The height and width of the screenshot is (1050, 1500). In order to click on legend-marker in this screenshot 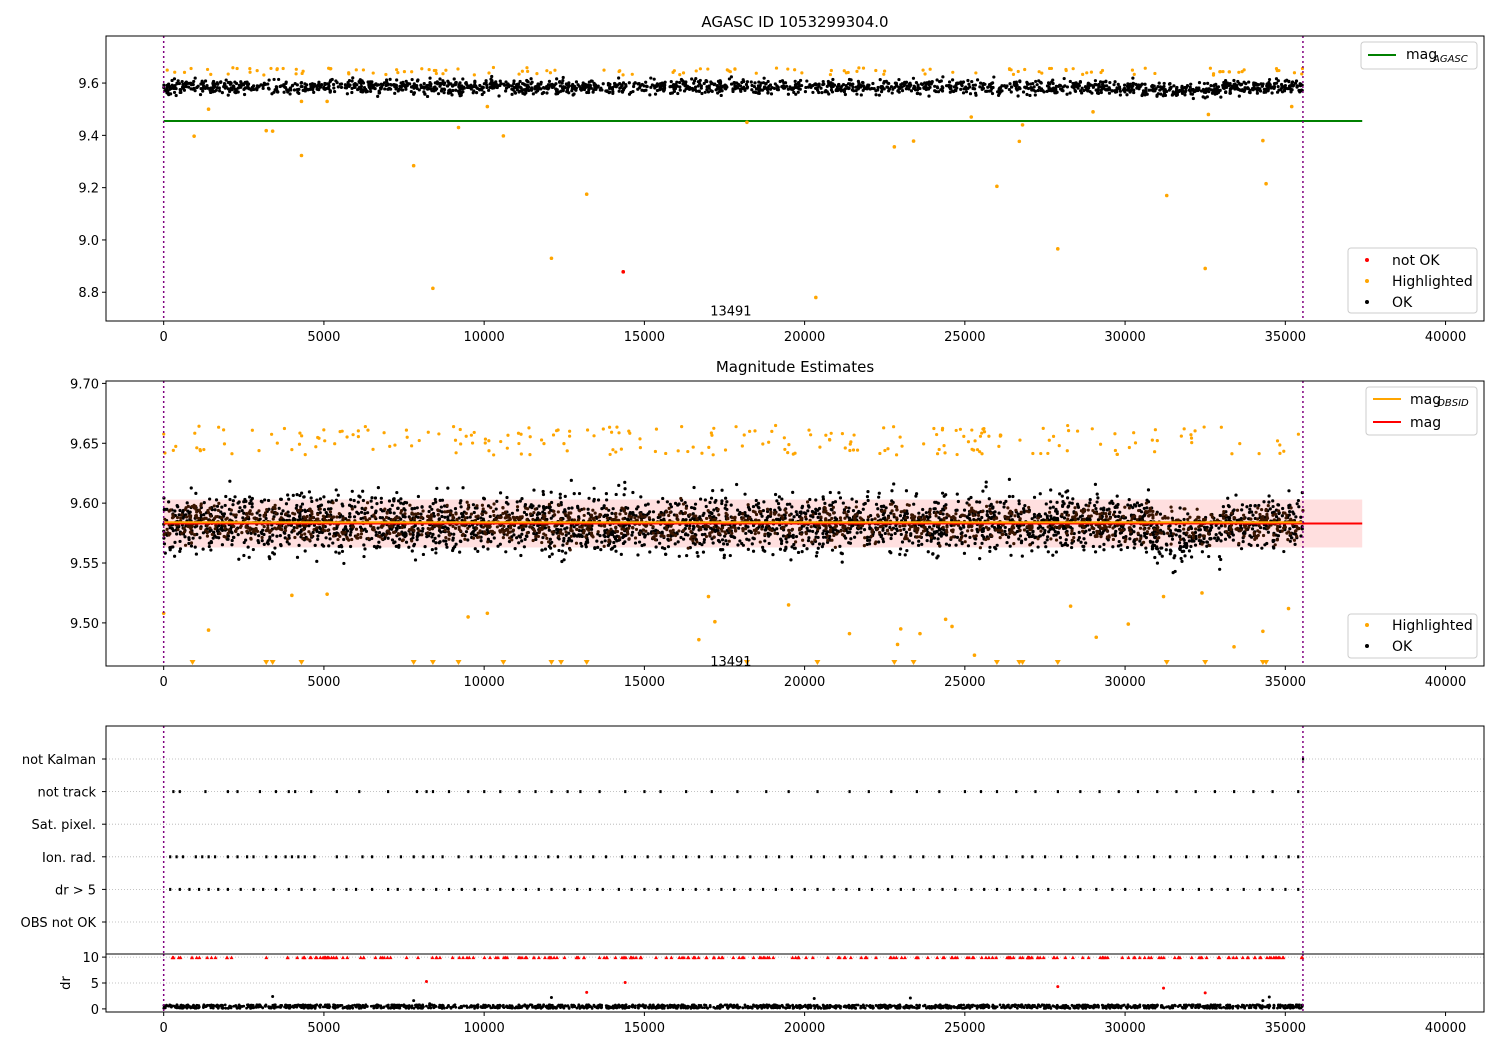, I will do `click(1367, 302)`.